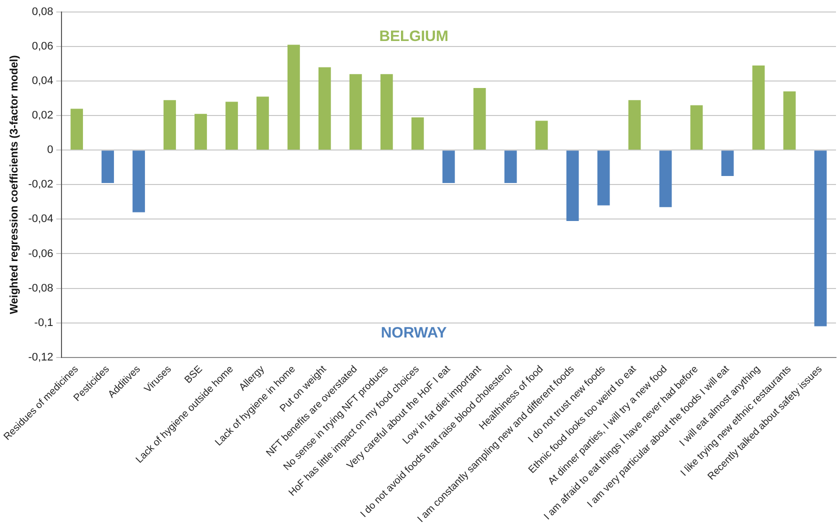 This screenshot has width=838, height=527. Describe the element at coordinates (43, 116) in the screenshot. I see `y-tick-label: 0,02` at that location.